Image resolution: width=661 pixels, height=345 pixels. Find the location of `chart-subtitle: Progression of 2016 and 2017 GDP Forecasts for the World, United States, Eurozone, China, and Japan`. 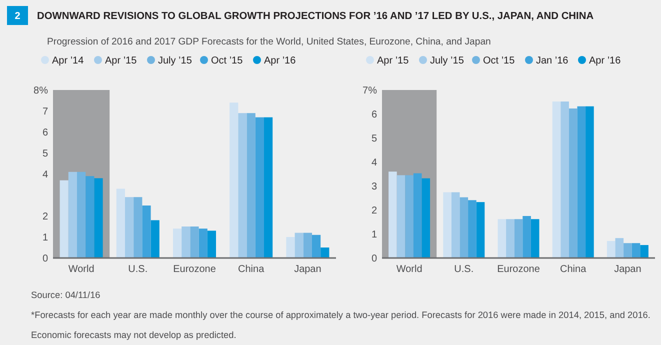

chart-subtitle: Progression of 2016 and 2017 GDP Forecasts for the World, United States, Eurozone, China, and Japan is located at coordinates (269, 42).